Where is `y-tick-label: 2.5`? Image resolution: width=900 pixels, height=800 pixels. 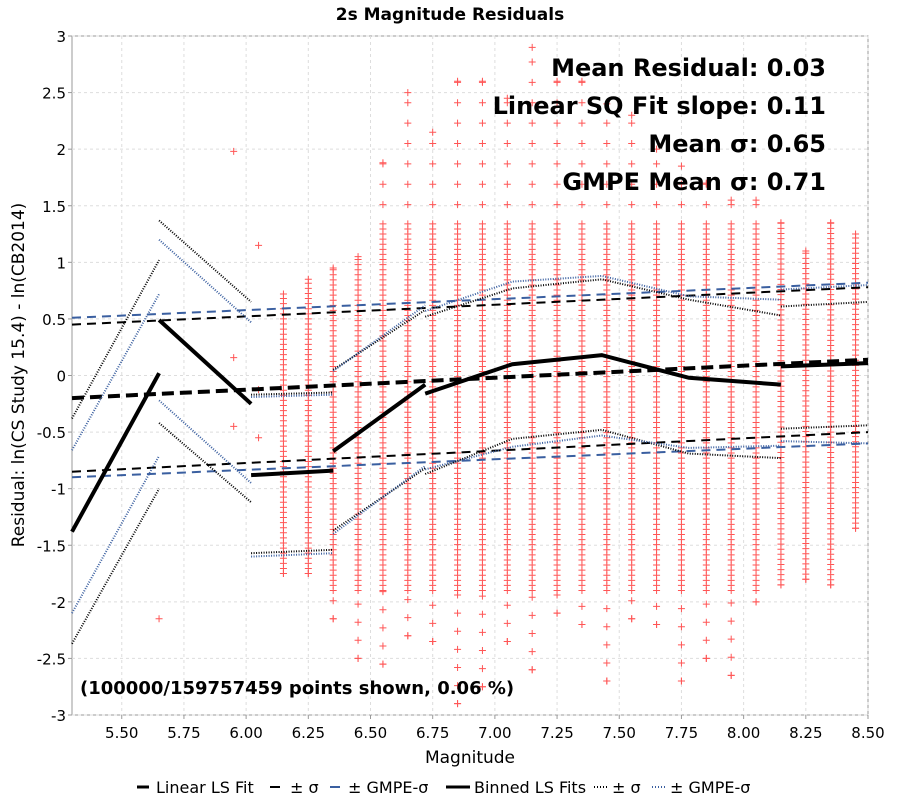 y-tick-label: 2.5 is located at coordinates (54, 94).